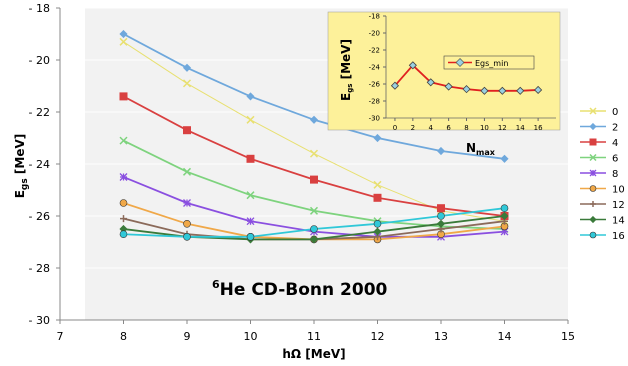 Image resolution: width=628 pixels, height=366 pixels. I want to click on legend-label: 4, so click(615, 143).